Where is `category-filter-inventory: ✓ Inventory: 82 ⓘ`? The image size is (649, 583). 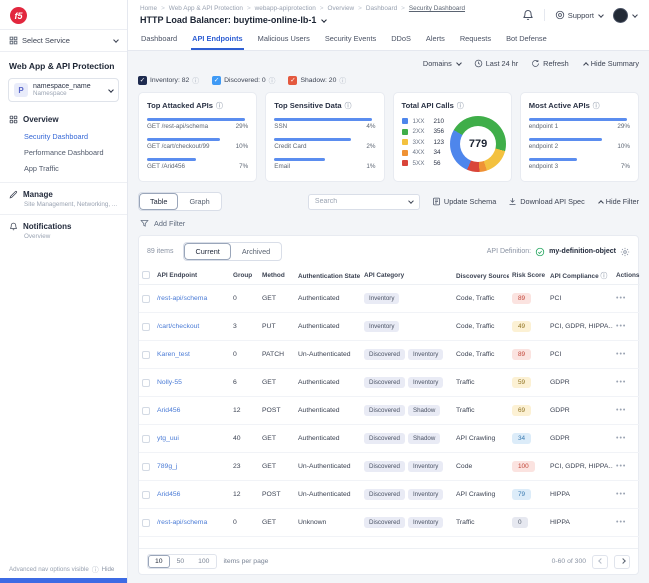
category-filter-inventory: ✓ Inventory: 82 ⓘ is located at coordinates (168, 80).